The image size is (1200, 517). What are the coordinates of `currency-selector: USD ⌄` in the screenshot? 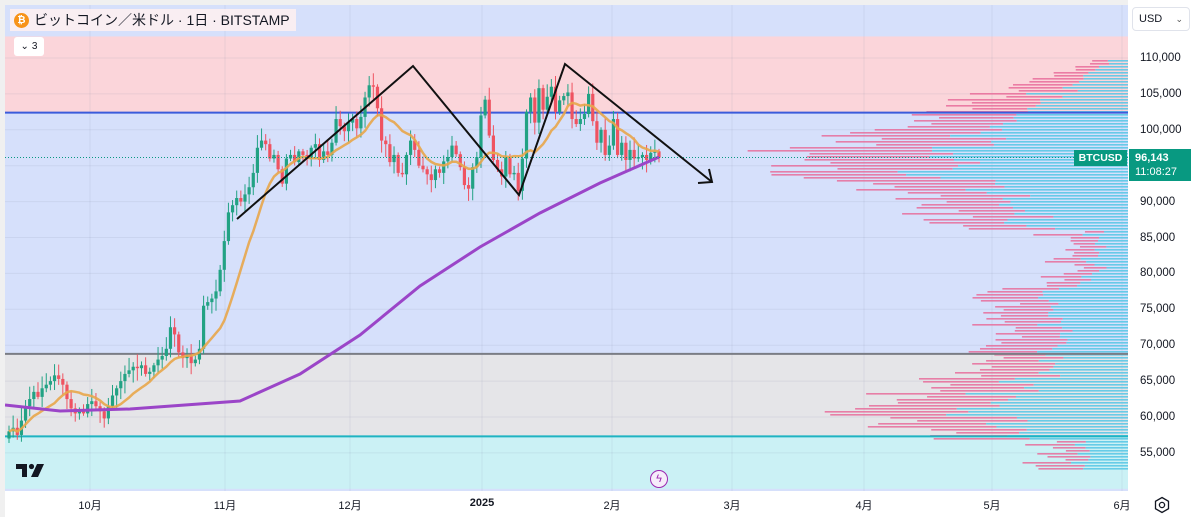 It's located at (1161, 19).